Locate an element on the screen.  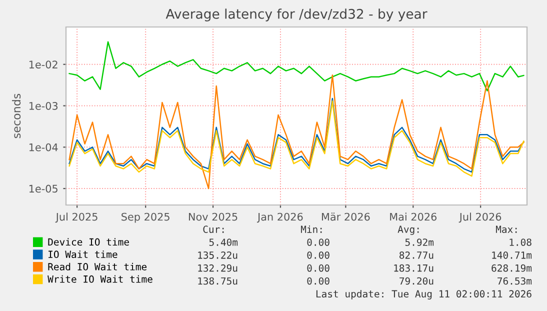
text: Avg: is located at coordinates (408, 230).